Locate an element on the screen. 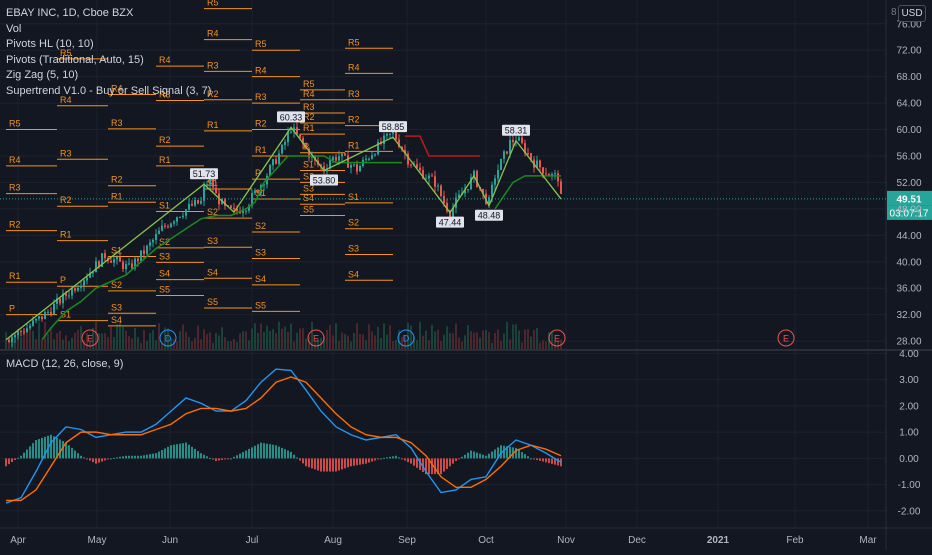 This screenshot has width=932, height=555. legend-symbol: EBAY INC, 1D, Cboe BZX is located at coordinates (70, 13).